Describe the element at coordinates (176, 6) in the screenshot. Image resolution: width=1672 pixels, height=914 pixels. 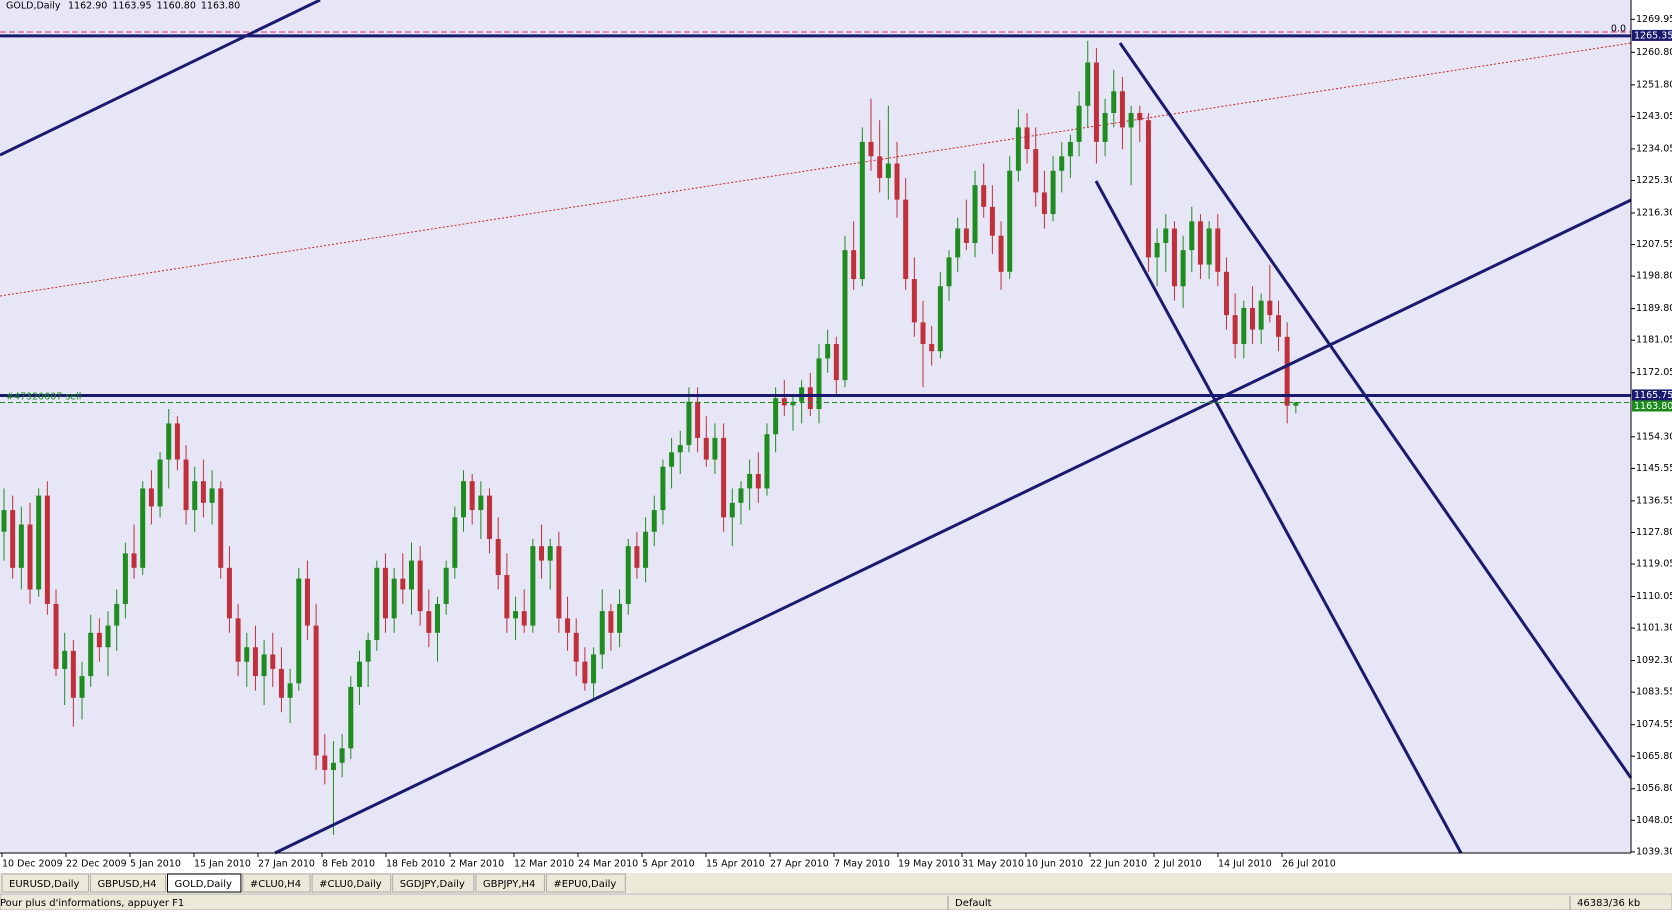
I see `header-price: 1160.80` at that location.